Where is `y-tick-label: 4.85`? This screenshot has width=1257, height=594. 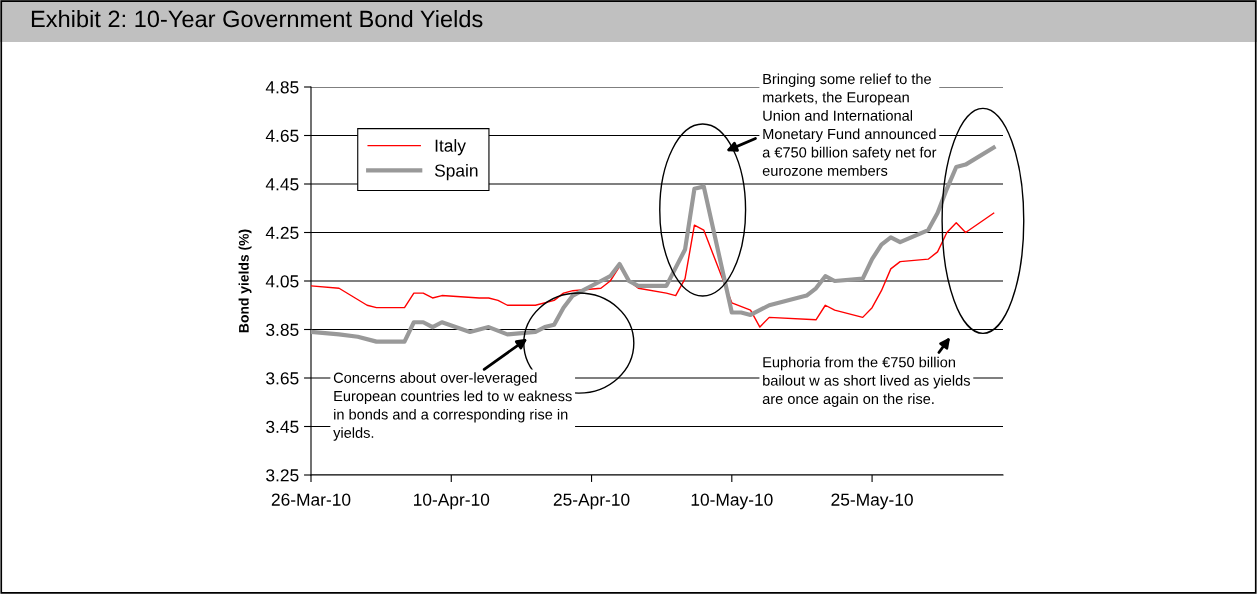 y-tick-label: 4.85 is located at coordinates (282, 87).